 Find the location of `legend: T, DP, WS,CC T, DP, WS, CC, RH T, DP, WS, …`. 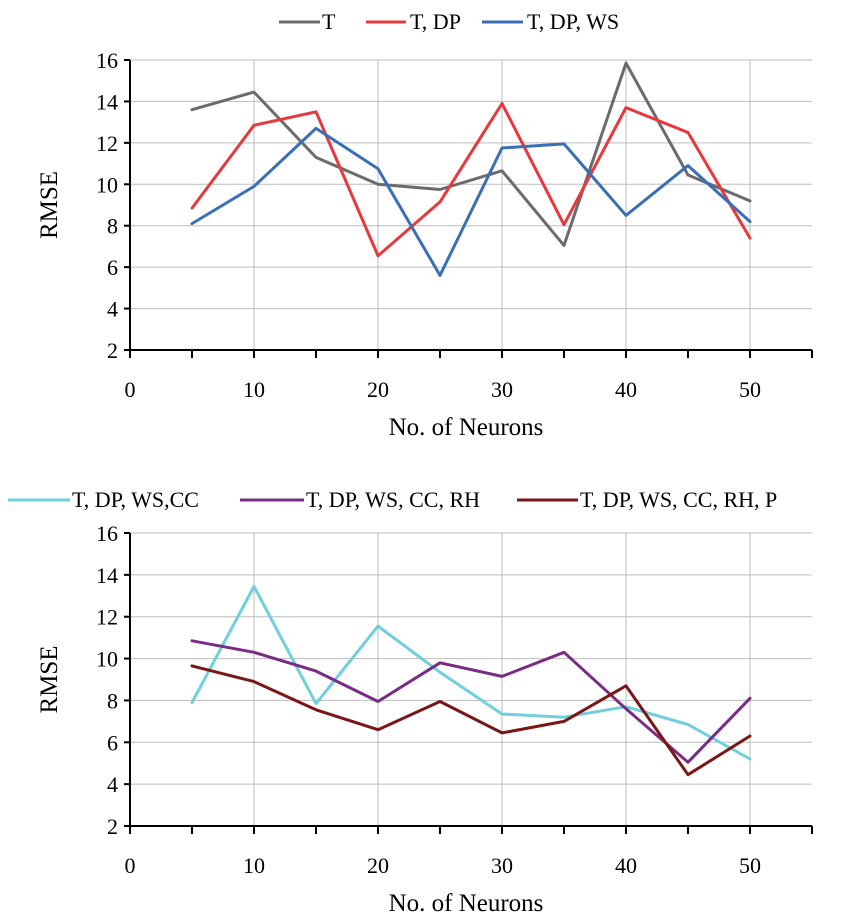

legend: T, DP, WS,CC T, DP, WS, CC, RH T, DP, WS, … is located at coordinates (392, 499).